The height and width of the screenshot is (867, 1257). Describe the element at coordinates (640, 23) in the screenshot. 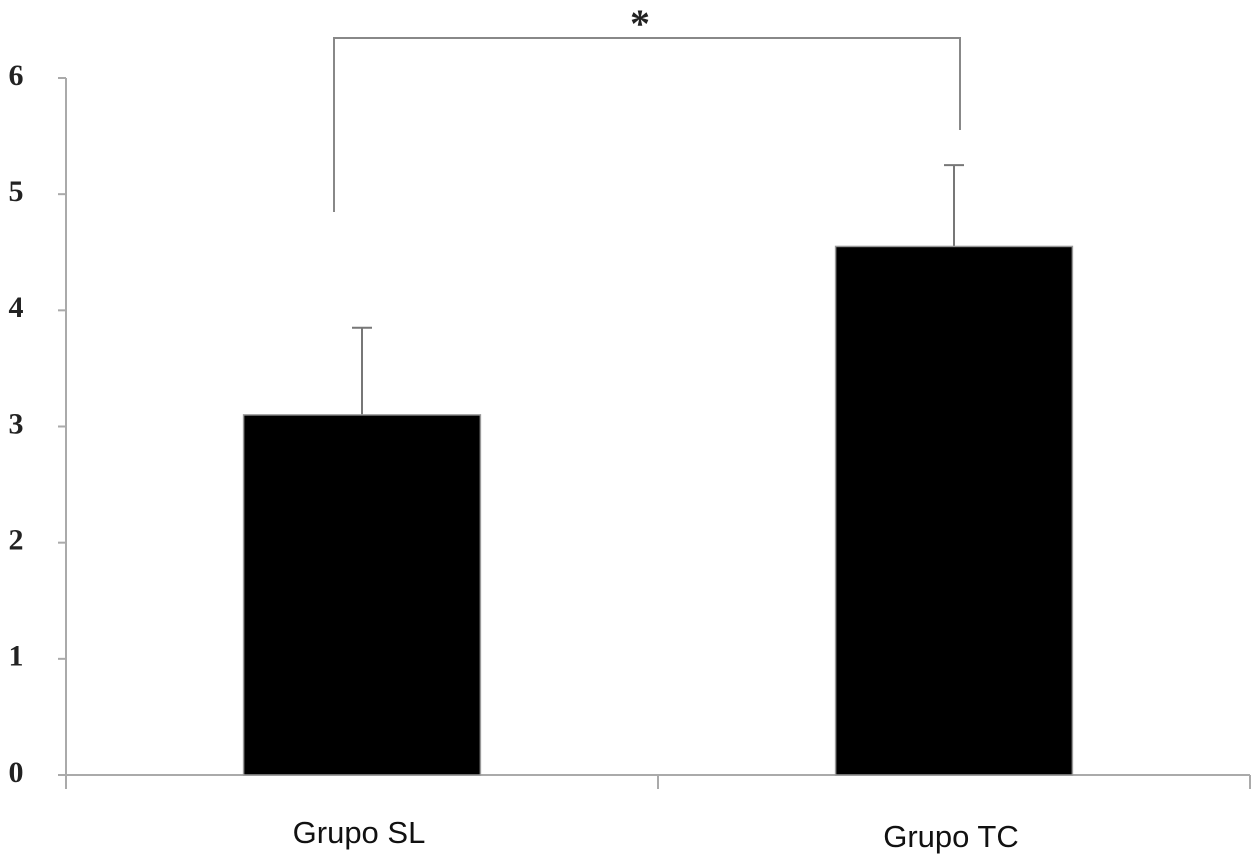

I see `significance-marker: *` at that location.